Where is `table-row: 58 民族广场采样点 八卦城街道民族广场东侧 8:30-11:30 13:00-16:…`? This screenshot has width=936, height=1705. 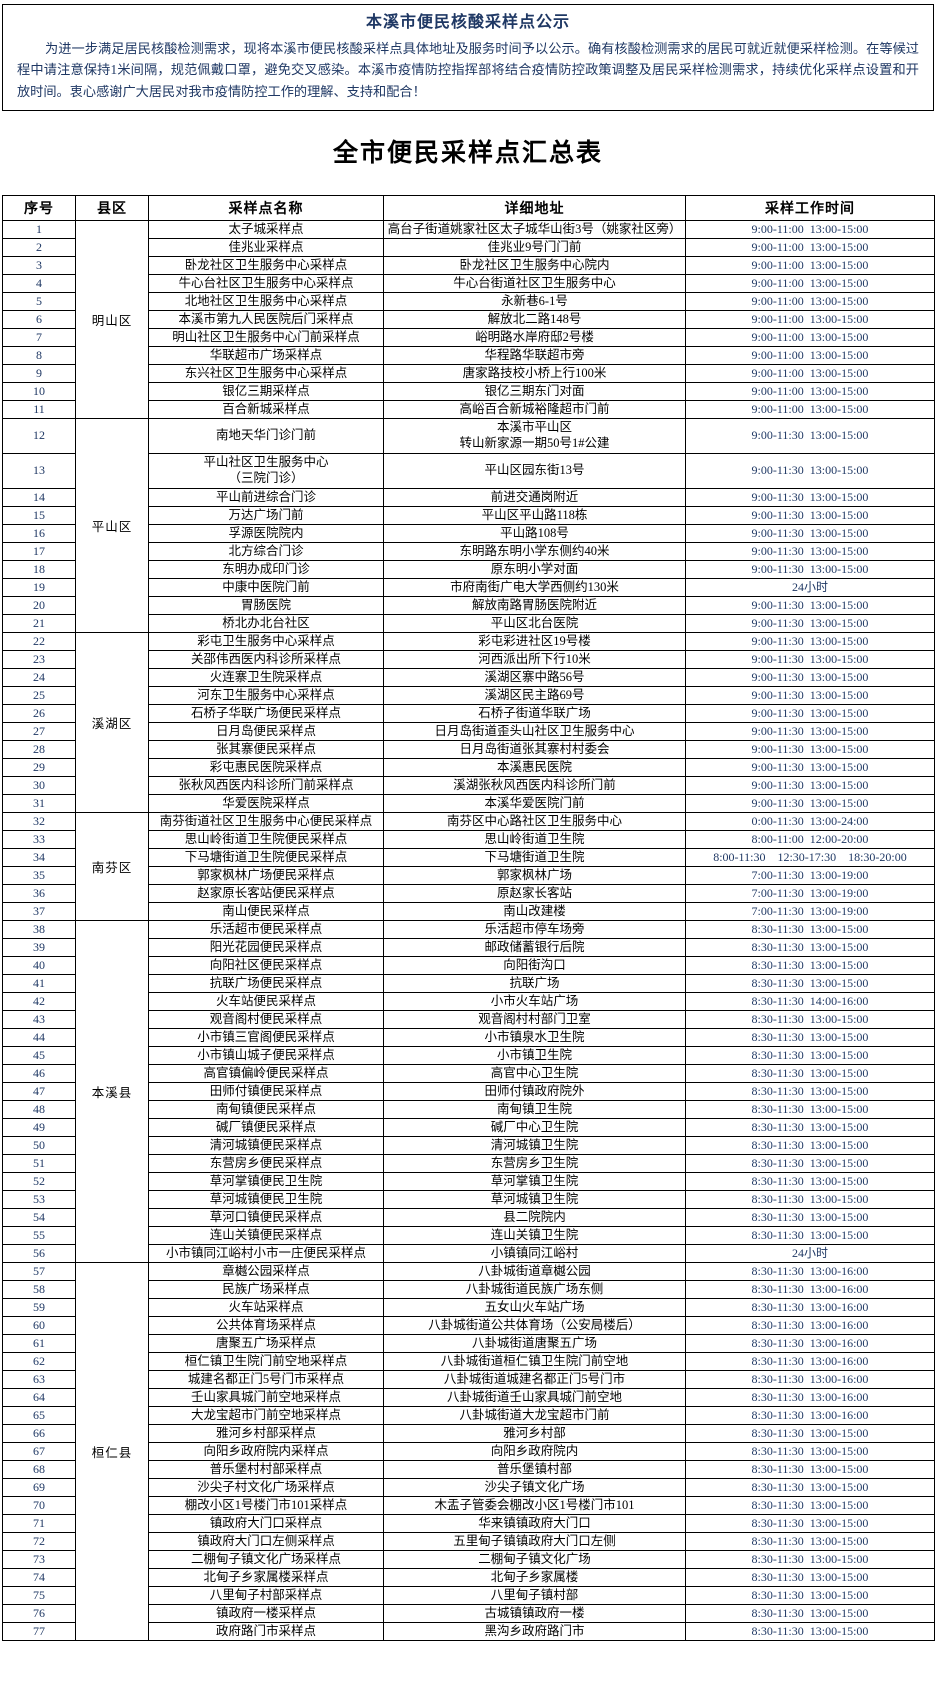 table-row: 58 民族广场采样点 八卦城街道民族广场东侧 8:30-11:30 13:00-16:… is located at coordinates (468, 1289).